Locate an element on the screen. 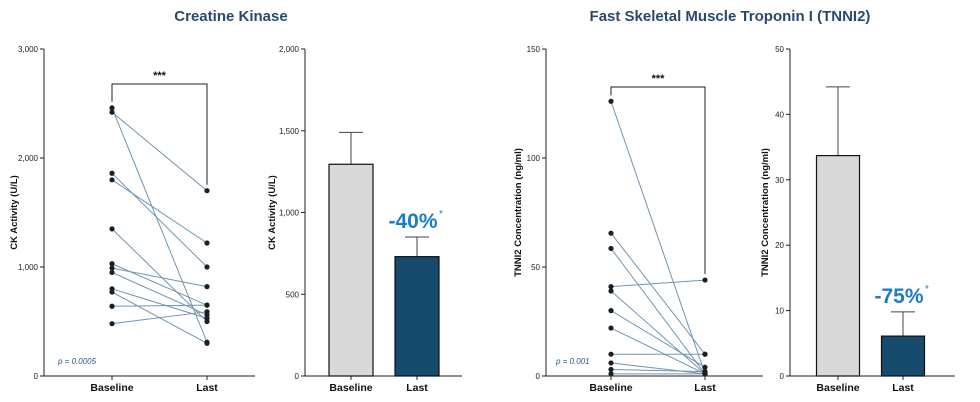 The height and width of the screenshot is (402, 980). p-value-annotation: p = 0.0005 is located at coordinates (77, 361).